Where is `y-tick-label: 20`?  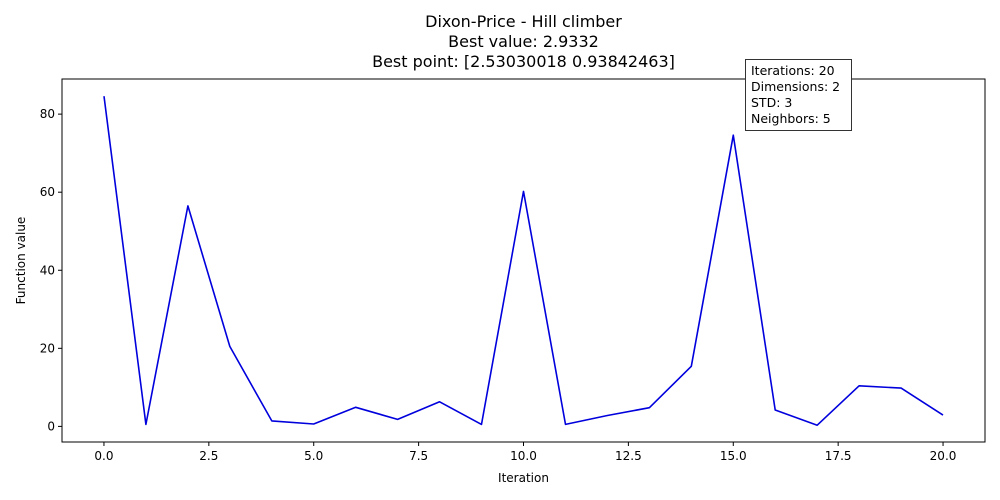
y-tick-label: 20 is located at coordinates (47, 348).